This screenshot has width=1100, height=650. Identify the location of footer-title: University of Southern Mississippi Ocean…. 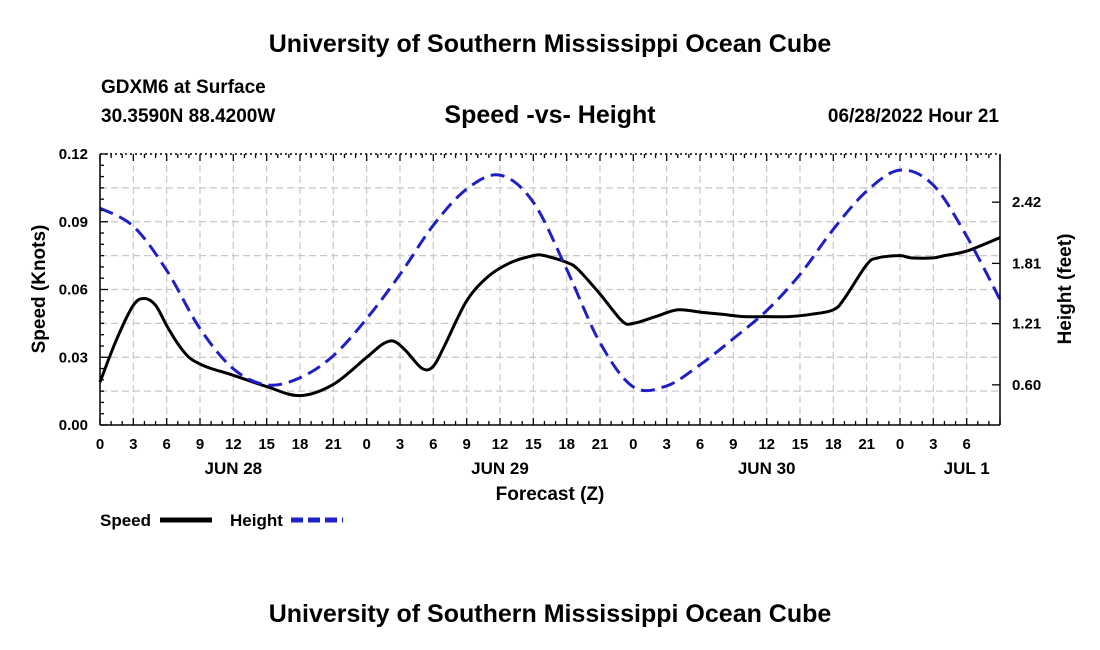
(550, 614).